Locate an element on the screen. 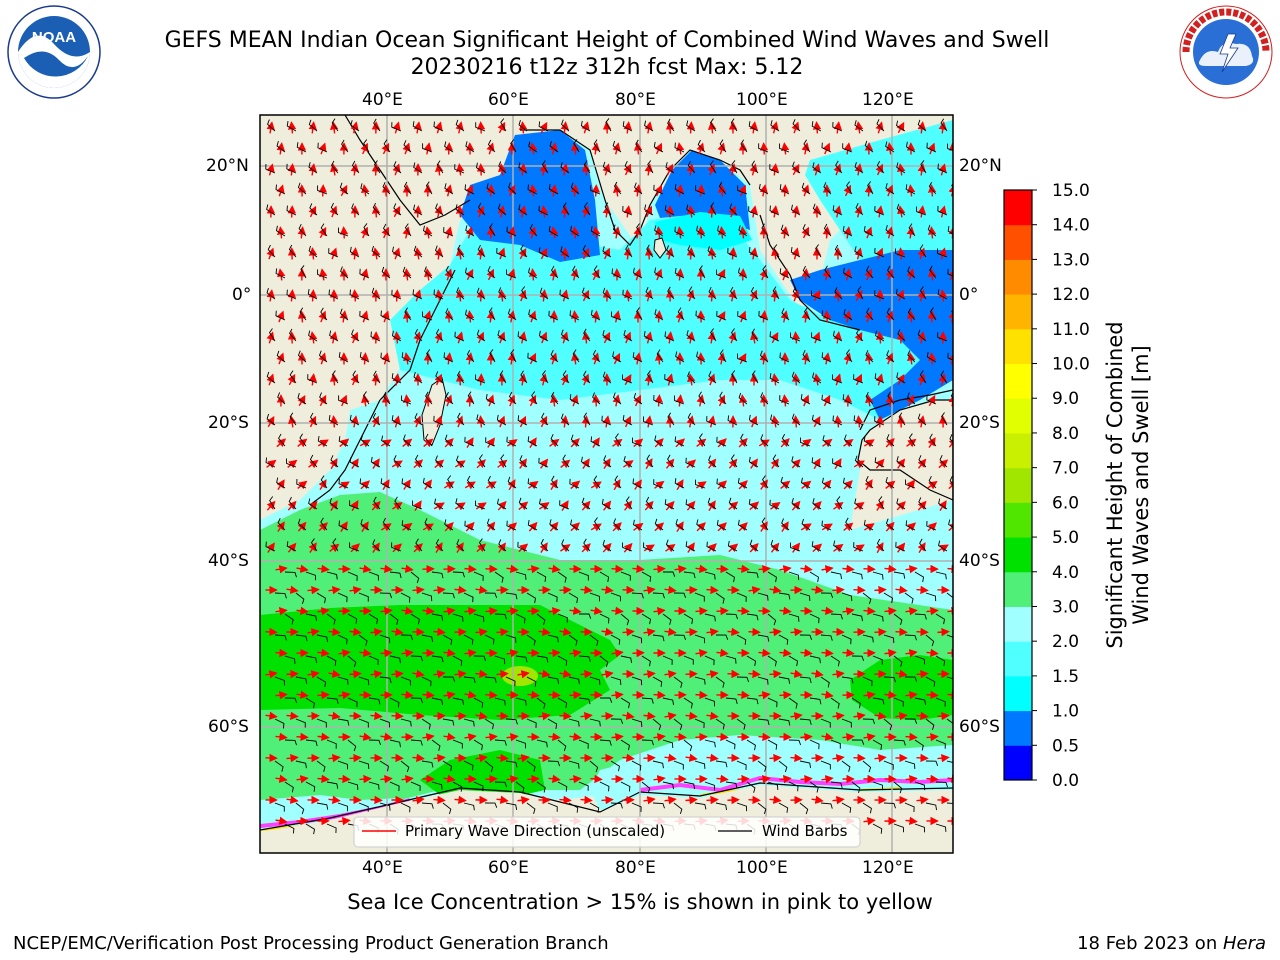 The width and height of the screenshot is (1280, 960). sri-lanka-land is located at coordinates (660, 248).